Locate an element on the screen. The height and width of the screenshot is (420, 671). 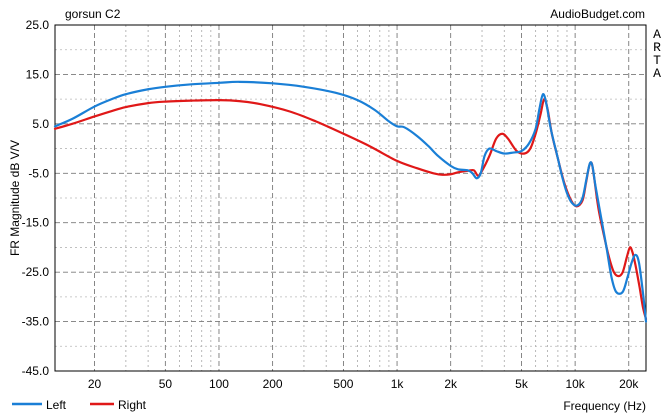
y-tick-label: -35.0 is located at coordinates (36, 322).